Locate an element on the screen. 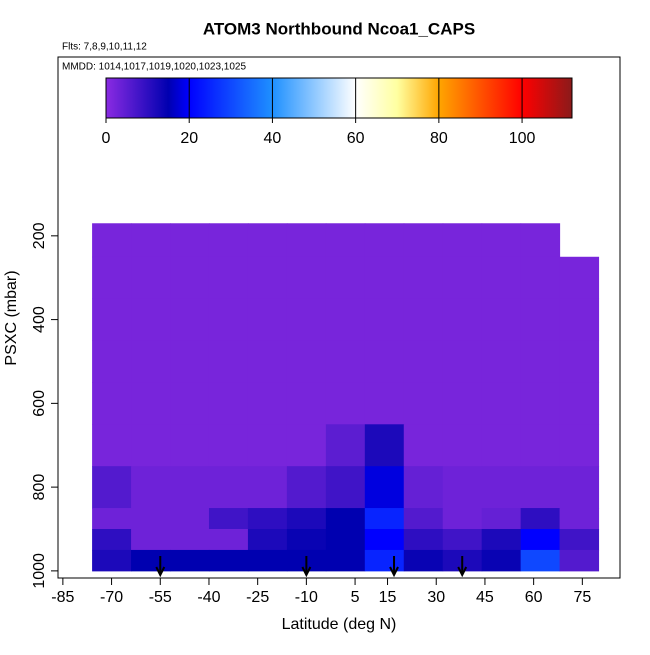 This screenshot has width=650, height=655. colorbar is located at coordinates (339, 98).